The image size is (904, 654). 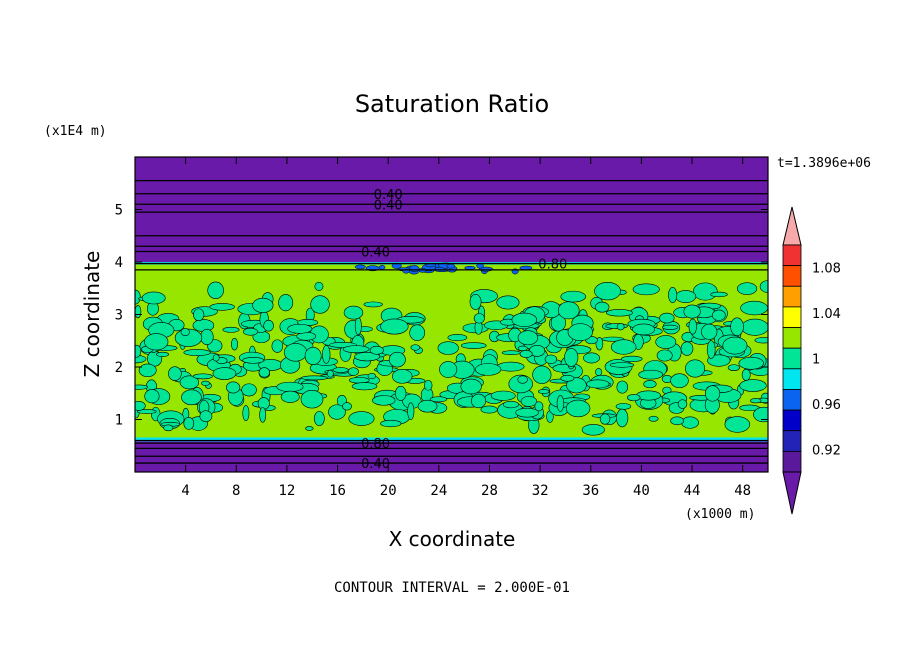 What do you see at coordinates (438, 491) in the screenshot?
I see `x-tick-label: 24` at bounding box center [438, 491].